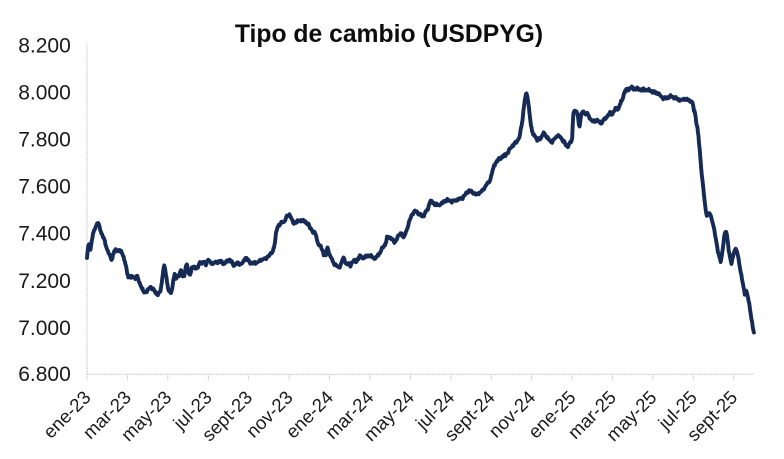 This screenshot has height=459, width=784. What do you see at coordinates (44, 93) in the screenshot?
I see `svg-text: 8.000` at bounding box center [44, 93].